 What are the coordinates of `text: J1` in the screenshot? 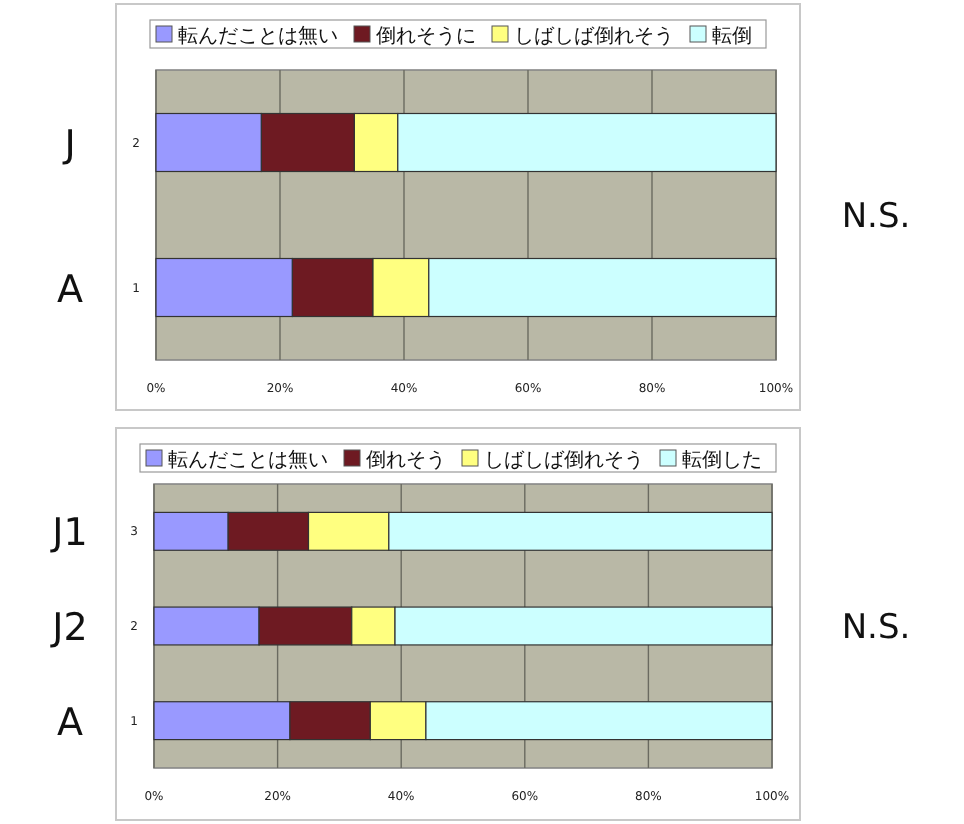 It's located at (69, 533).